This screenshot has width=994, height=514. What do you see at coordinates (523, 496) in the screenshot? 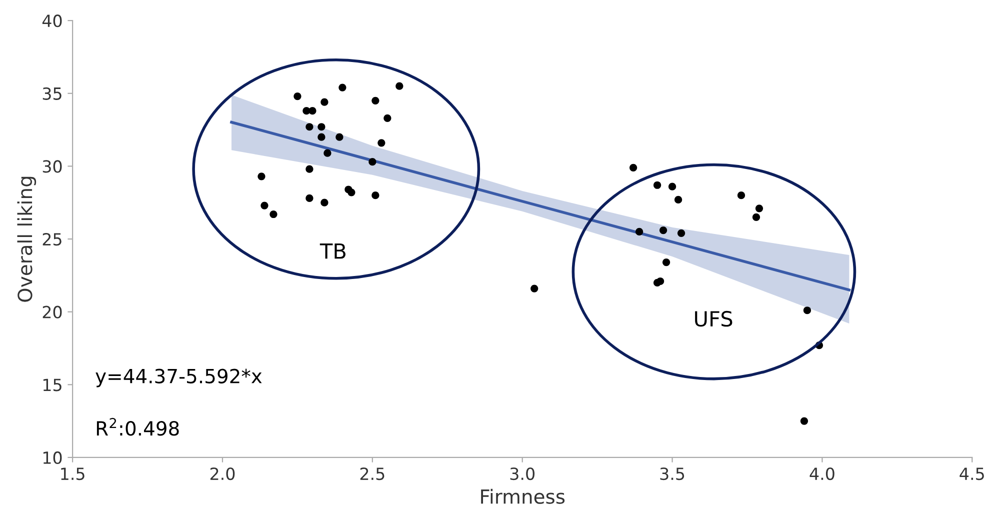
I see `x-axis-title: Firmness` at bounding box center [523, 496].